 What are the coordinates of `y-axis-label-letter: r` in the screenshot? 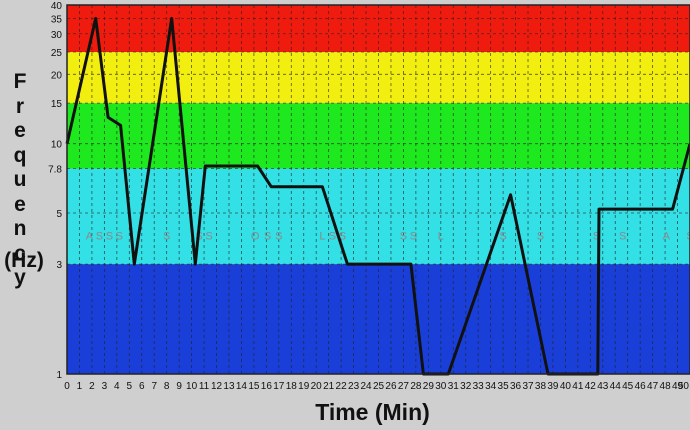 It's located at (20, 106).